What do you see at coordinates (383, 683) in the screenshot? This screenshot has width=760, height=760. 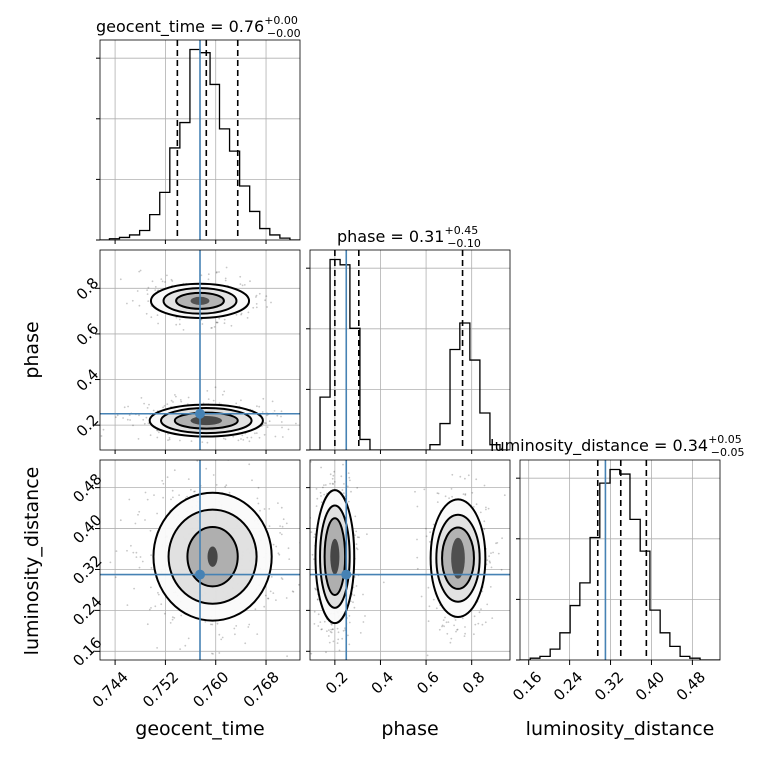 I see `xtick-label-phase-1: 0.4` at bounding box center [383, 683].